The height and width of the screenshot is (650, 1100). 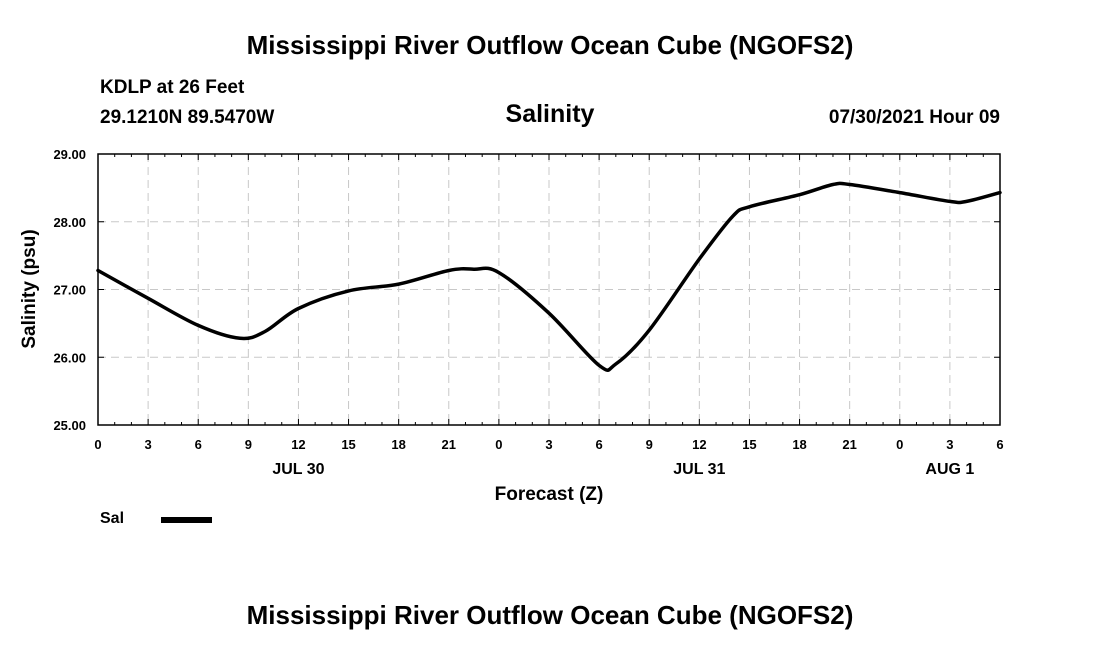 I want to click on plot-title: Salinity, so click(x=550, y=114).